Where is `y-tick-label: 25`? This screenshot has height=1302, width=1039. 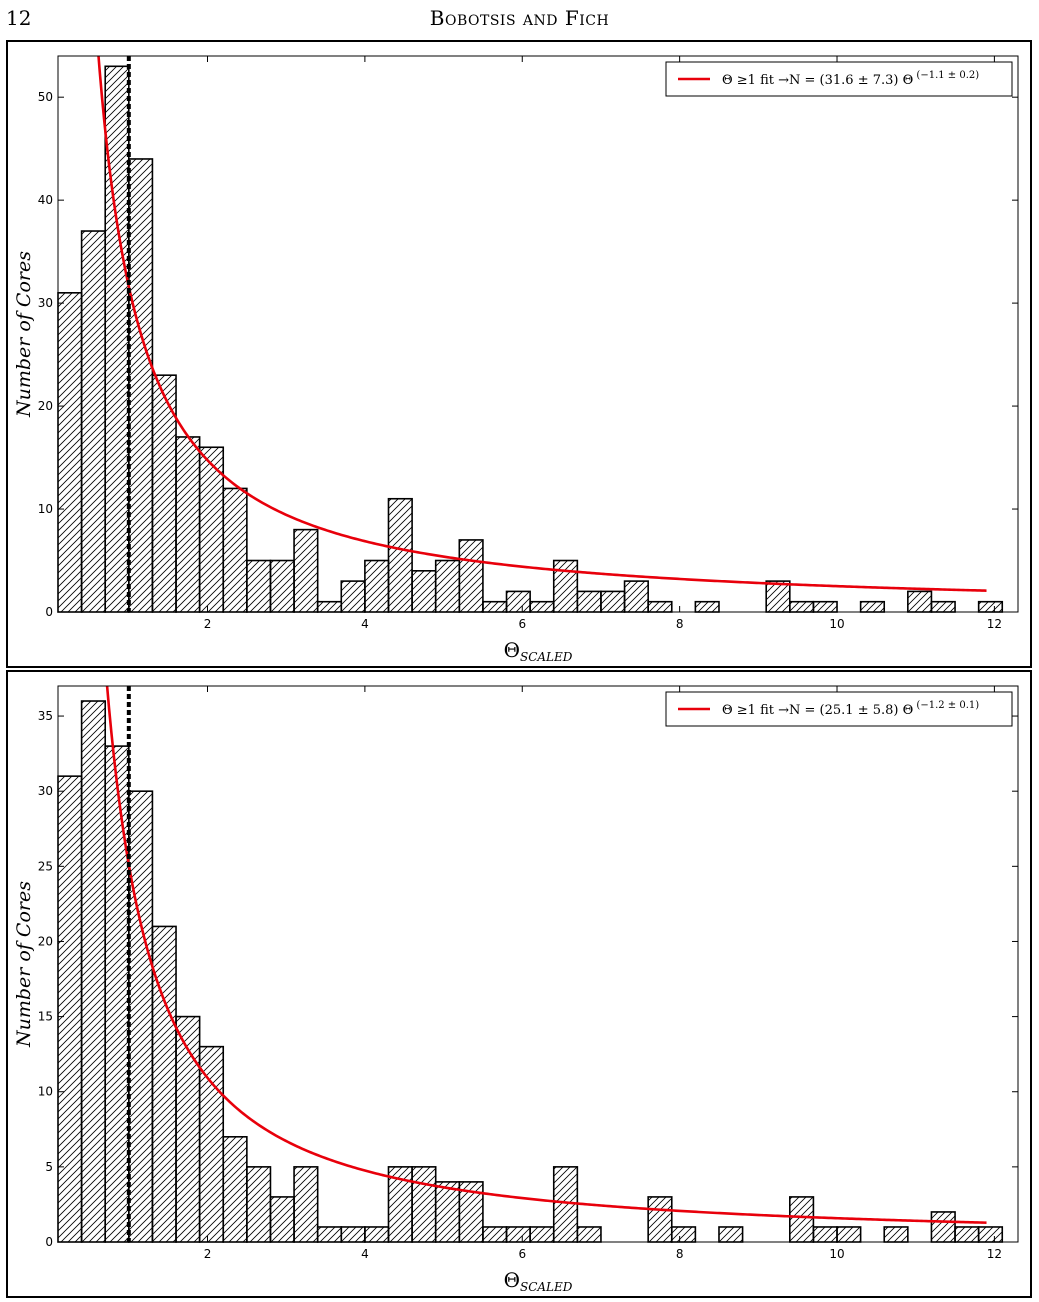 y-tick-label: 25 is located at coordinates (45, 866).